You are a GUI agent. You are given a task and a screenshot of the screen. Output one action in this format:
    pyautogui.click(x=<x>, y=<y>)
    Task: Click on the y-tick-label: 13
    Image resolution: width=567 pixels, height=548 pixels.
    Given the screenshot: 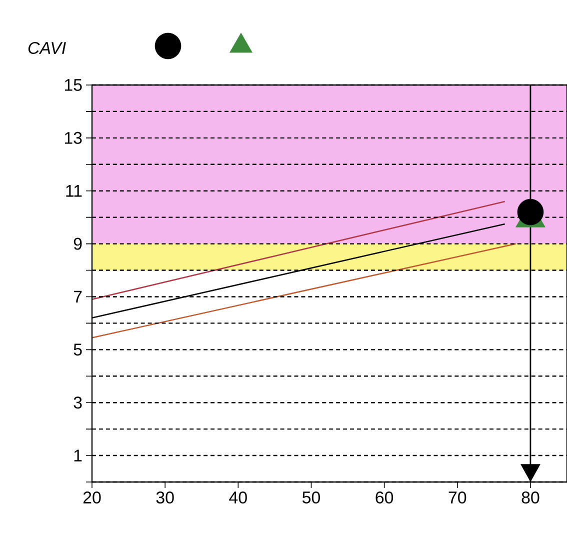 What is the action you would take?
    pyautogui.click(x=73, y=138)
    